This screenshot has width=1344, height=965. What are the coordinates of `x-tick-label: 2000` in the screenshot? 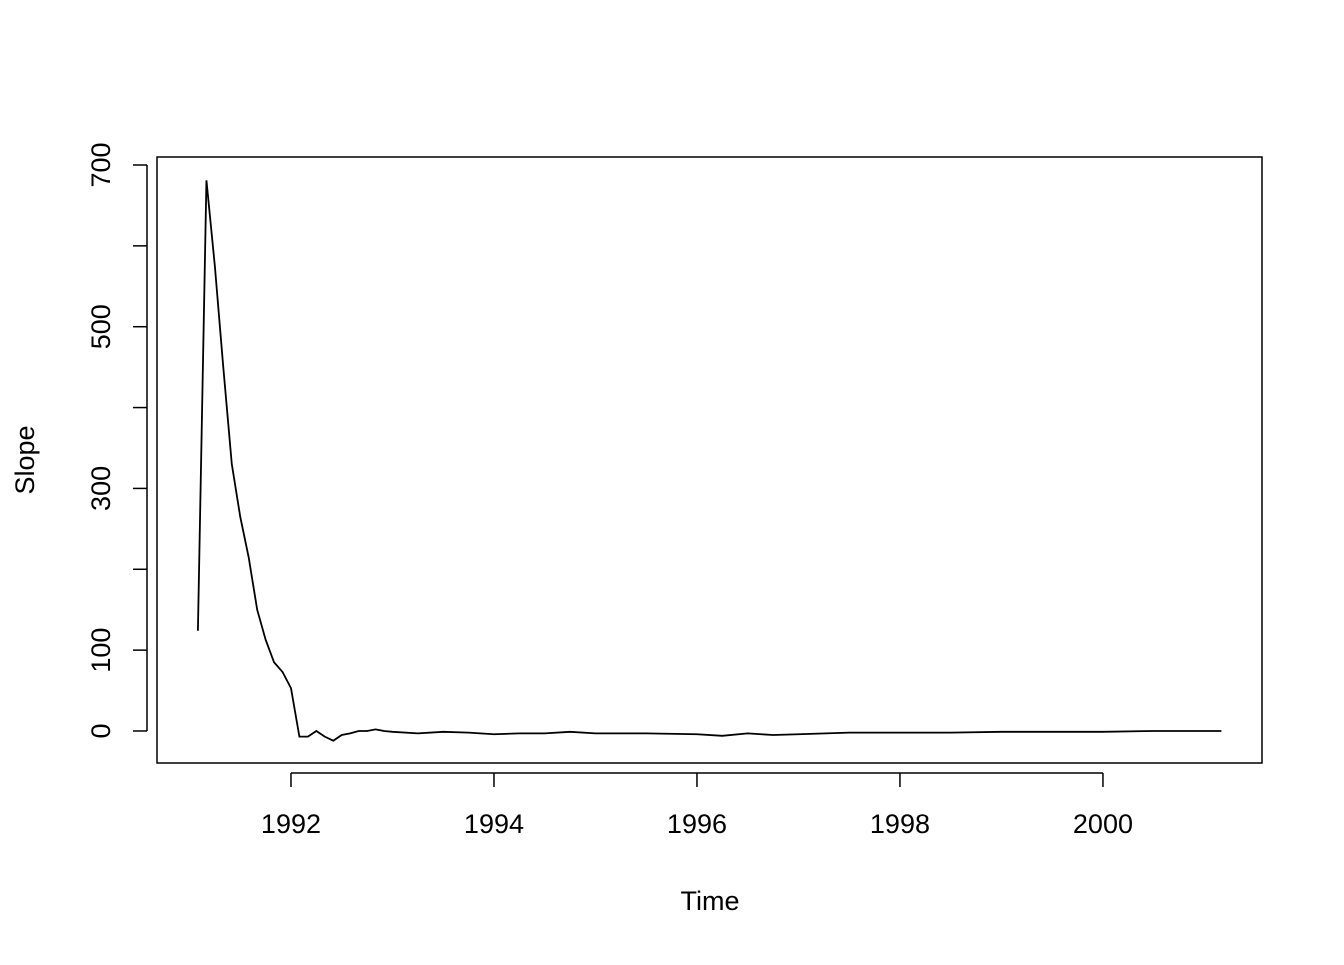 It's located at (1103, 824).